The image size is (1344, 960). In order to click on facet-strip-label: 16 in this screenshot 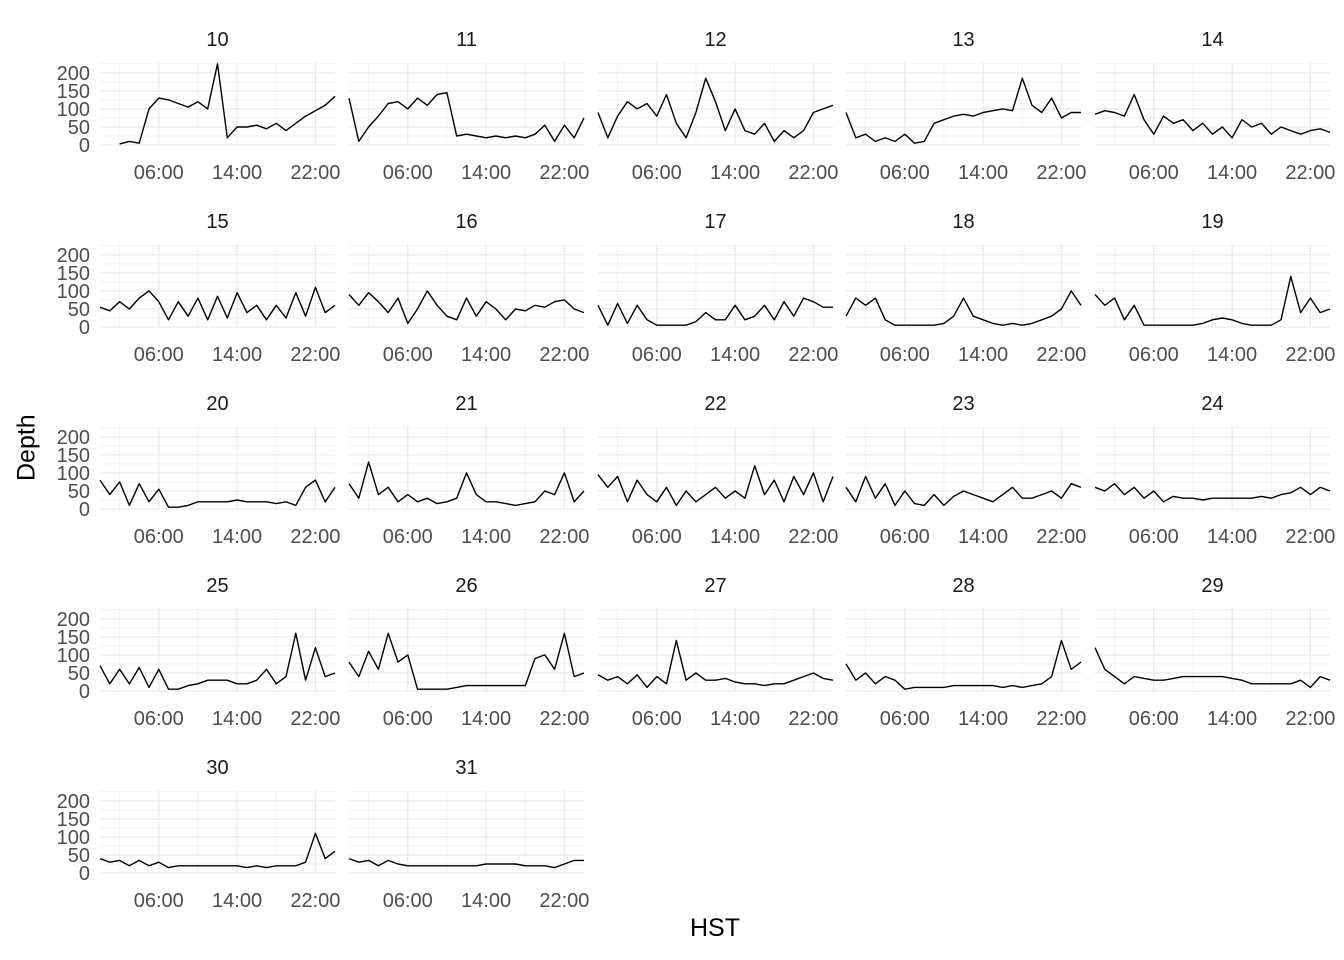, I will do `click(466, 222)`.